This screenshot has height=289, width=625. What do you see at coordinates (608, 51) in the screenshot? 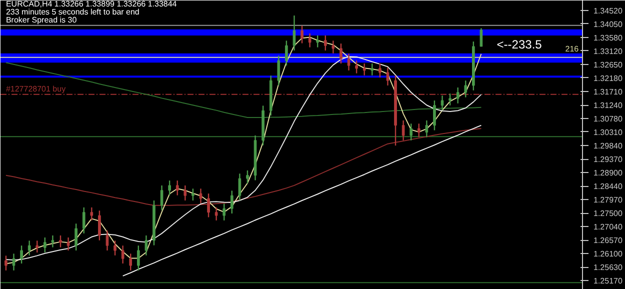
I see `y-tick-label: 1.33120` at bounding box center [608, 51].